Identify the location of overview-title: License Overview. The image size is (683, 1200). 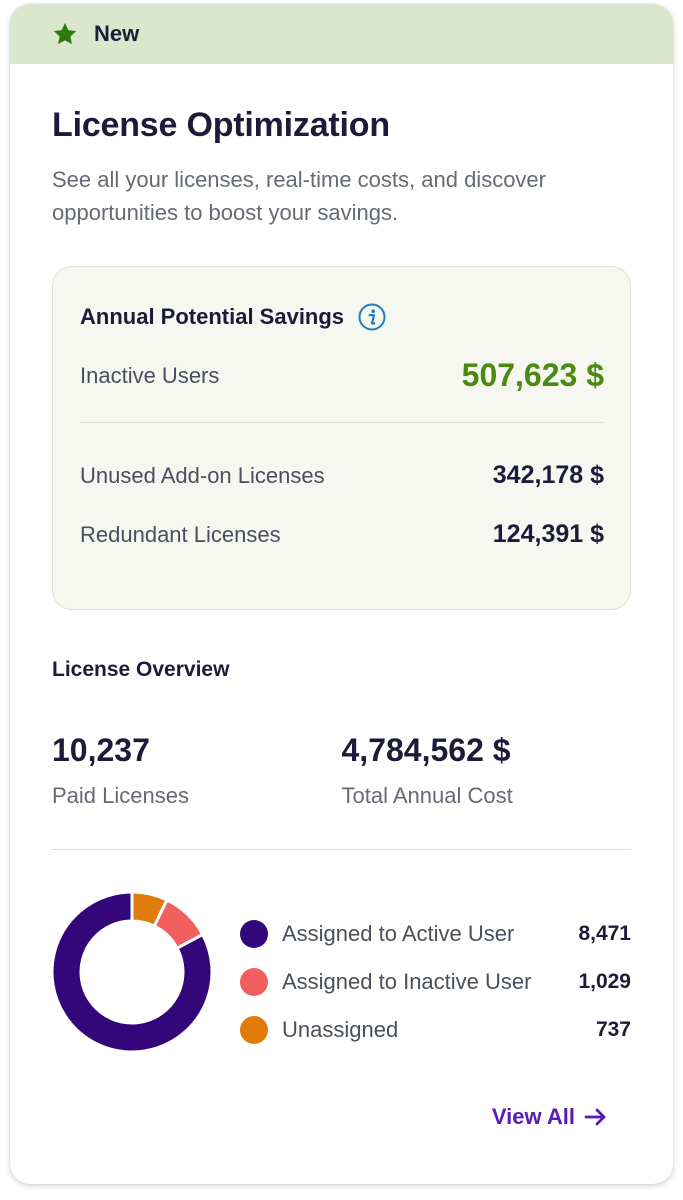
(141, 669).